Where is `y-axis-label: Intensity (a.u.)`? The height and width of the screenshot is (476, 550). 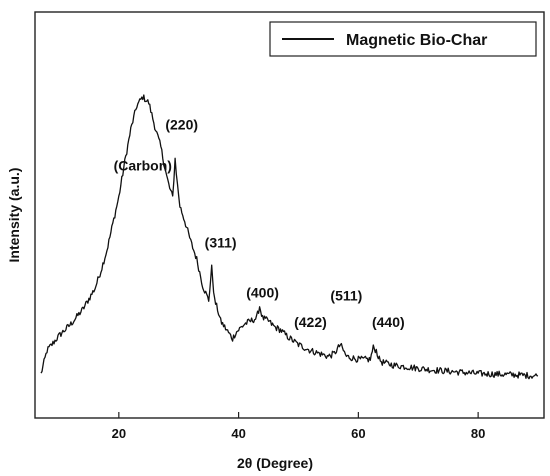 y-axis-label: Intensity (a.u.) is located at coordinates (14, 215).